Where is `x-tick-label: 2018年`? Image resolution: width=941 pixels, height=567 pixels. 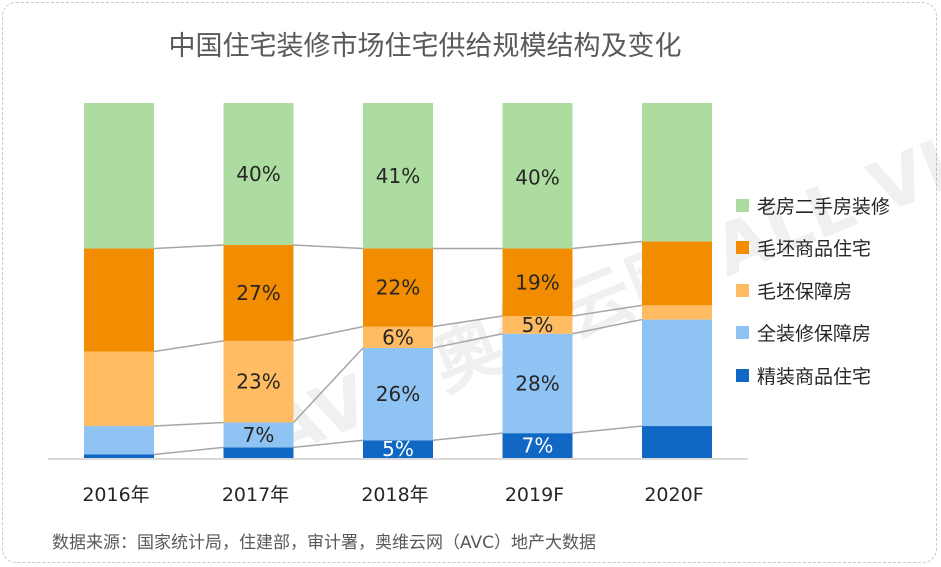 x-tick-label: 2018年 is located at coordinates (394, 495).